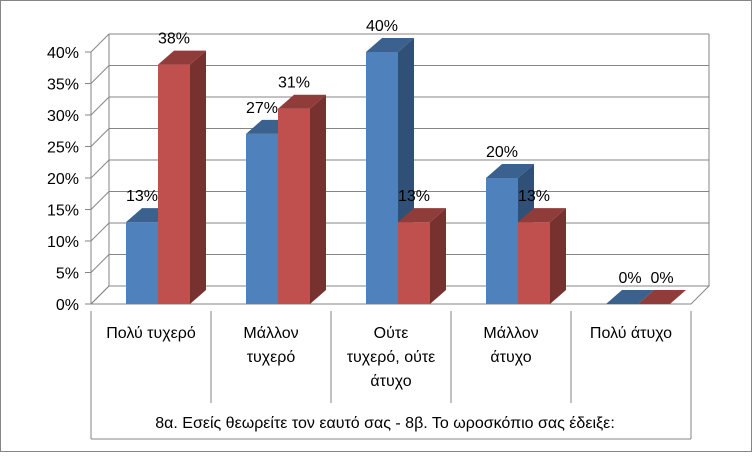 The image size is (752, 456). Describe the element at coordinates (63, 116) in the screenshot. I see `y-tick-label: 30%` at that location.